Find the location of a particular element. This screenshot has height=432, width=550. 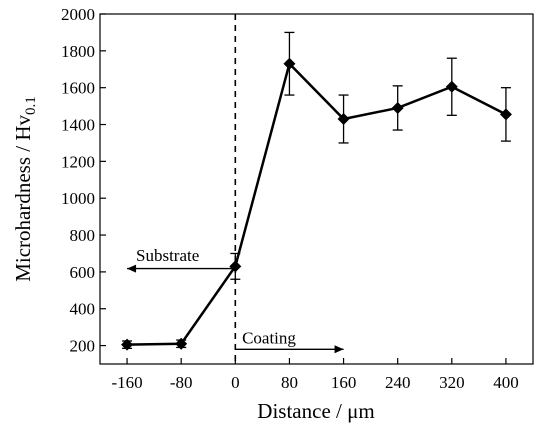

y-tick-label: 800 is located at coordinates (83, 235).